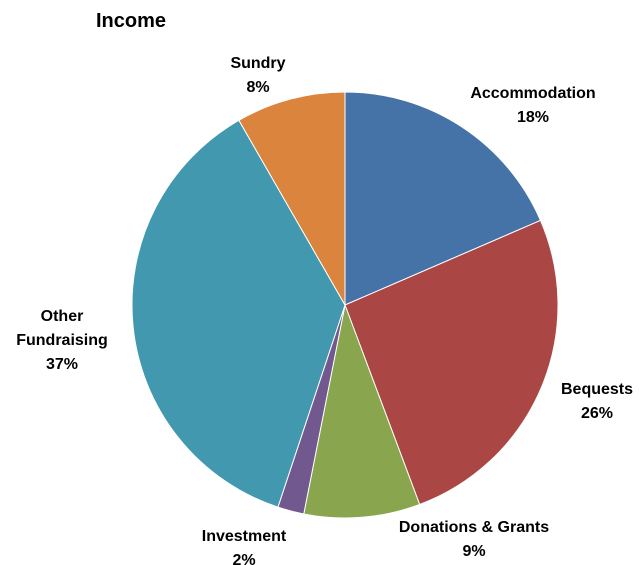 The height and width of the screenshot is (565, 640). Describe the element at coordinates (597, 401) in the screenshot. I see `data-label-bequests: Bequests 26%` at that location.